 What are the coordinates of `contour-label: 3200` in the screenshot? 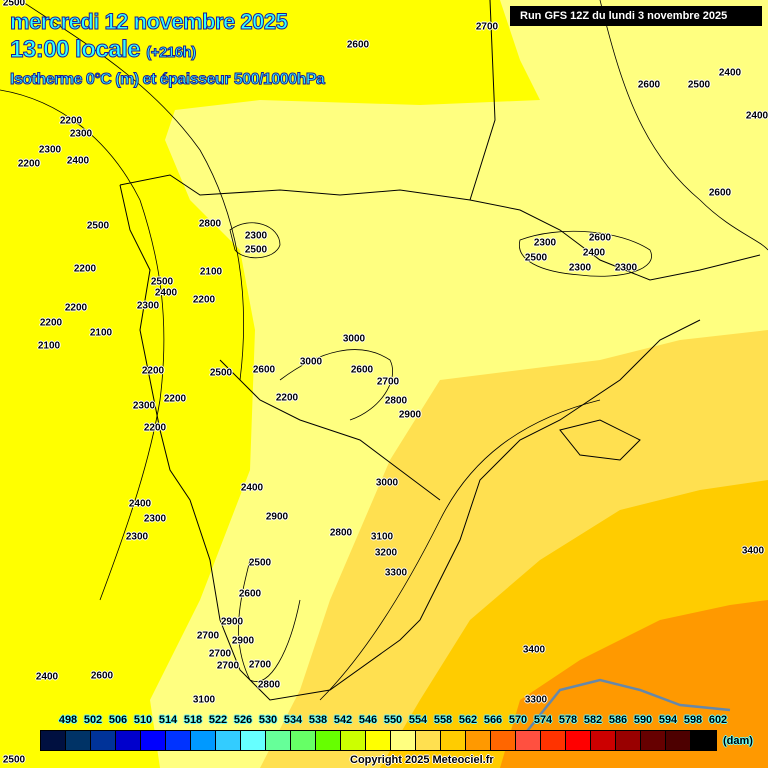 It's located at (386, 553).